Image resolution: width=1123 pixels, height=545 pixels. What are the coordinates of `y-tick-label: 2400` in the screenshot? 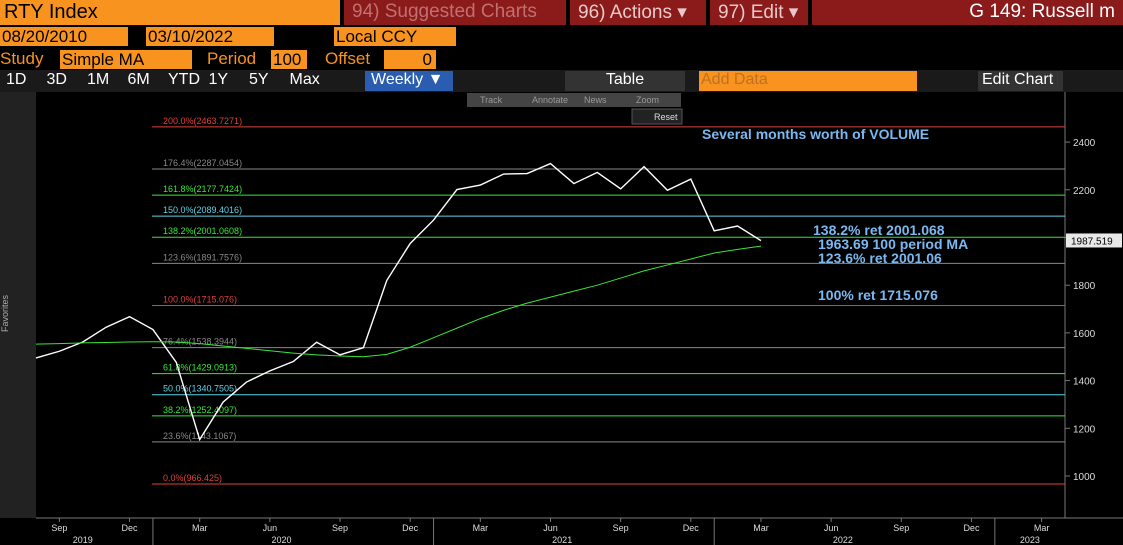 It's located at (1084, 143).